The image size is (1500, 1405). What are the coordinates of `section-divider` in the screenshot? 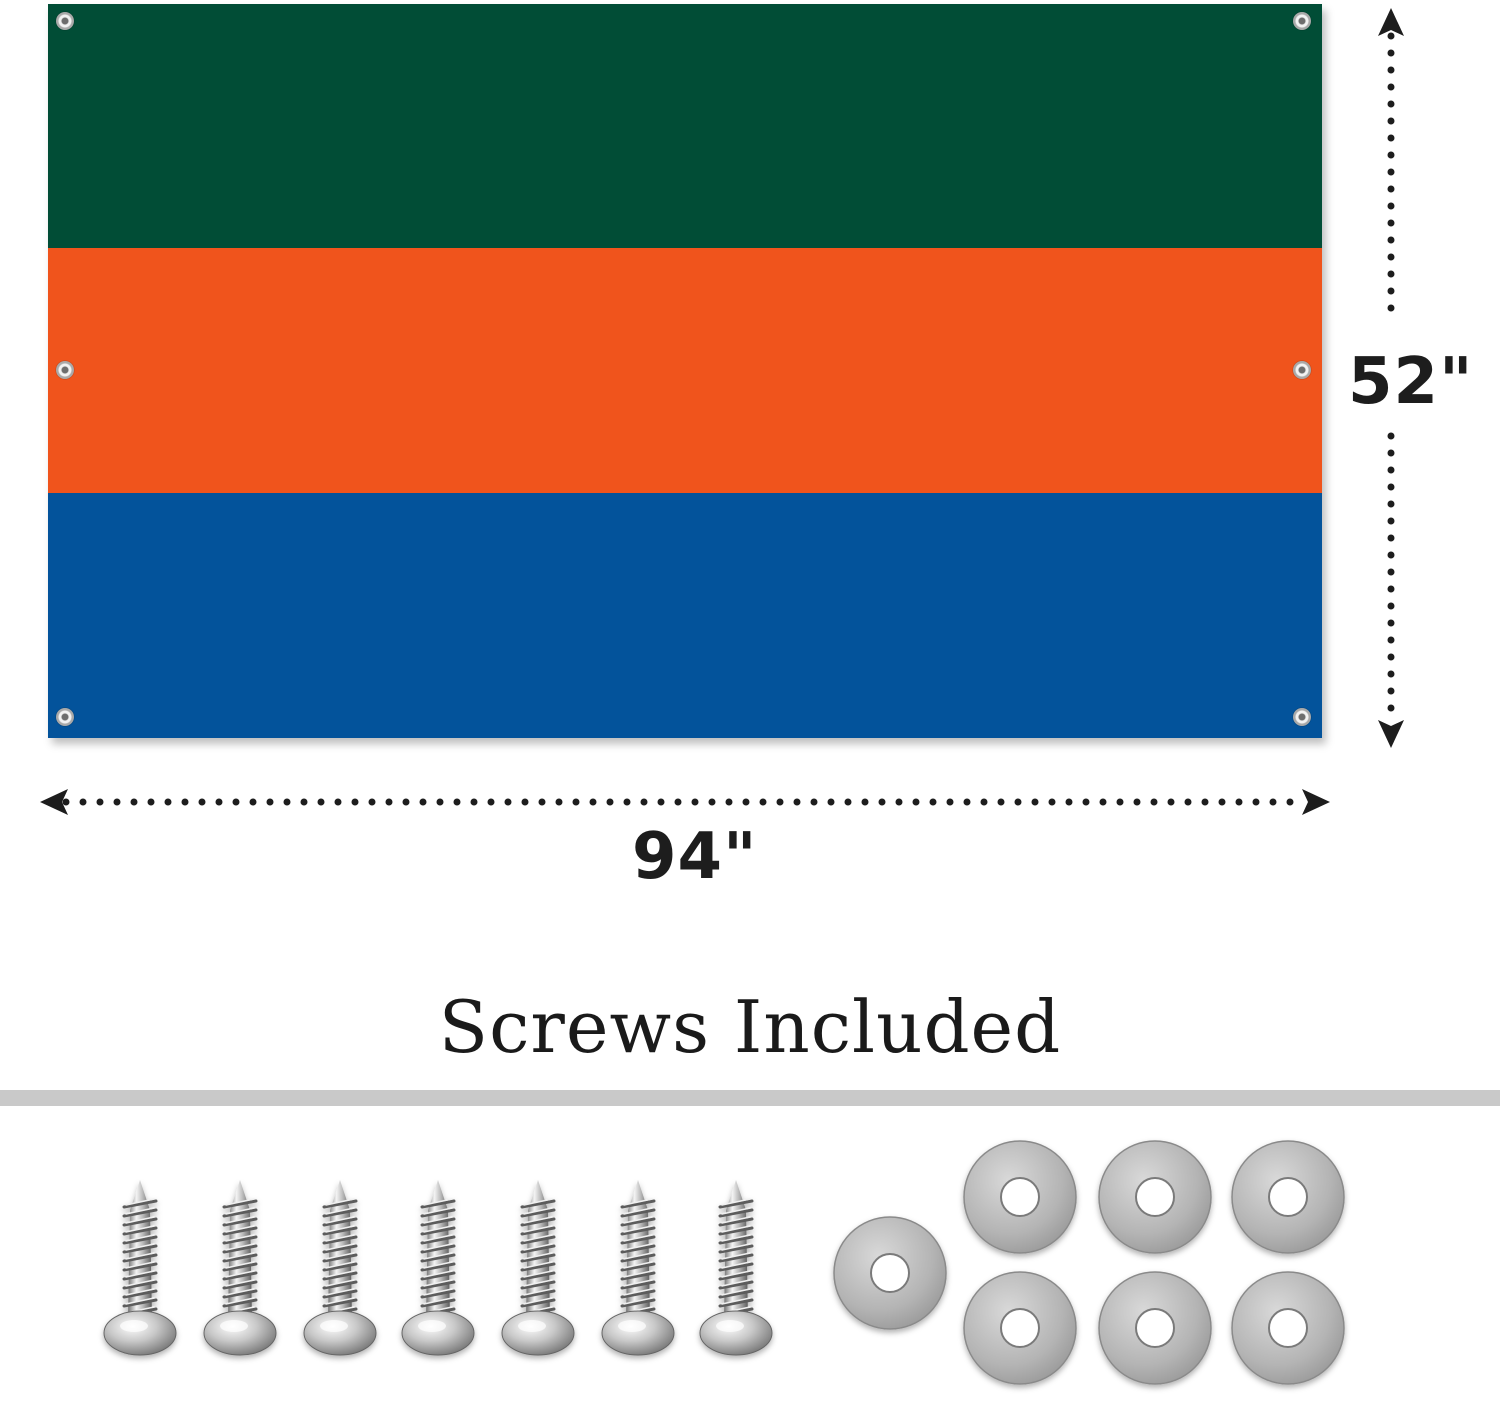 It's located at (750, 1098).